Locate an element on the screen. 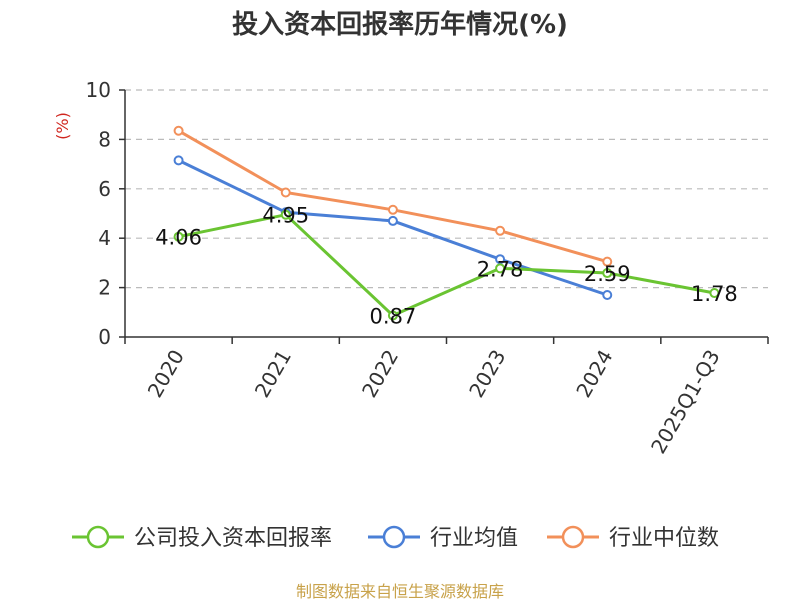 Image resolution: width=800 pixels, height=602 pixels. data-label-3: 2.78 is located at coordinates (500, 269).